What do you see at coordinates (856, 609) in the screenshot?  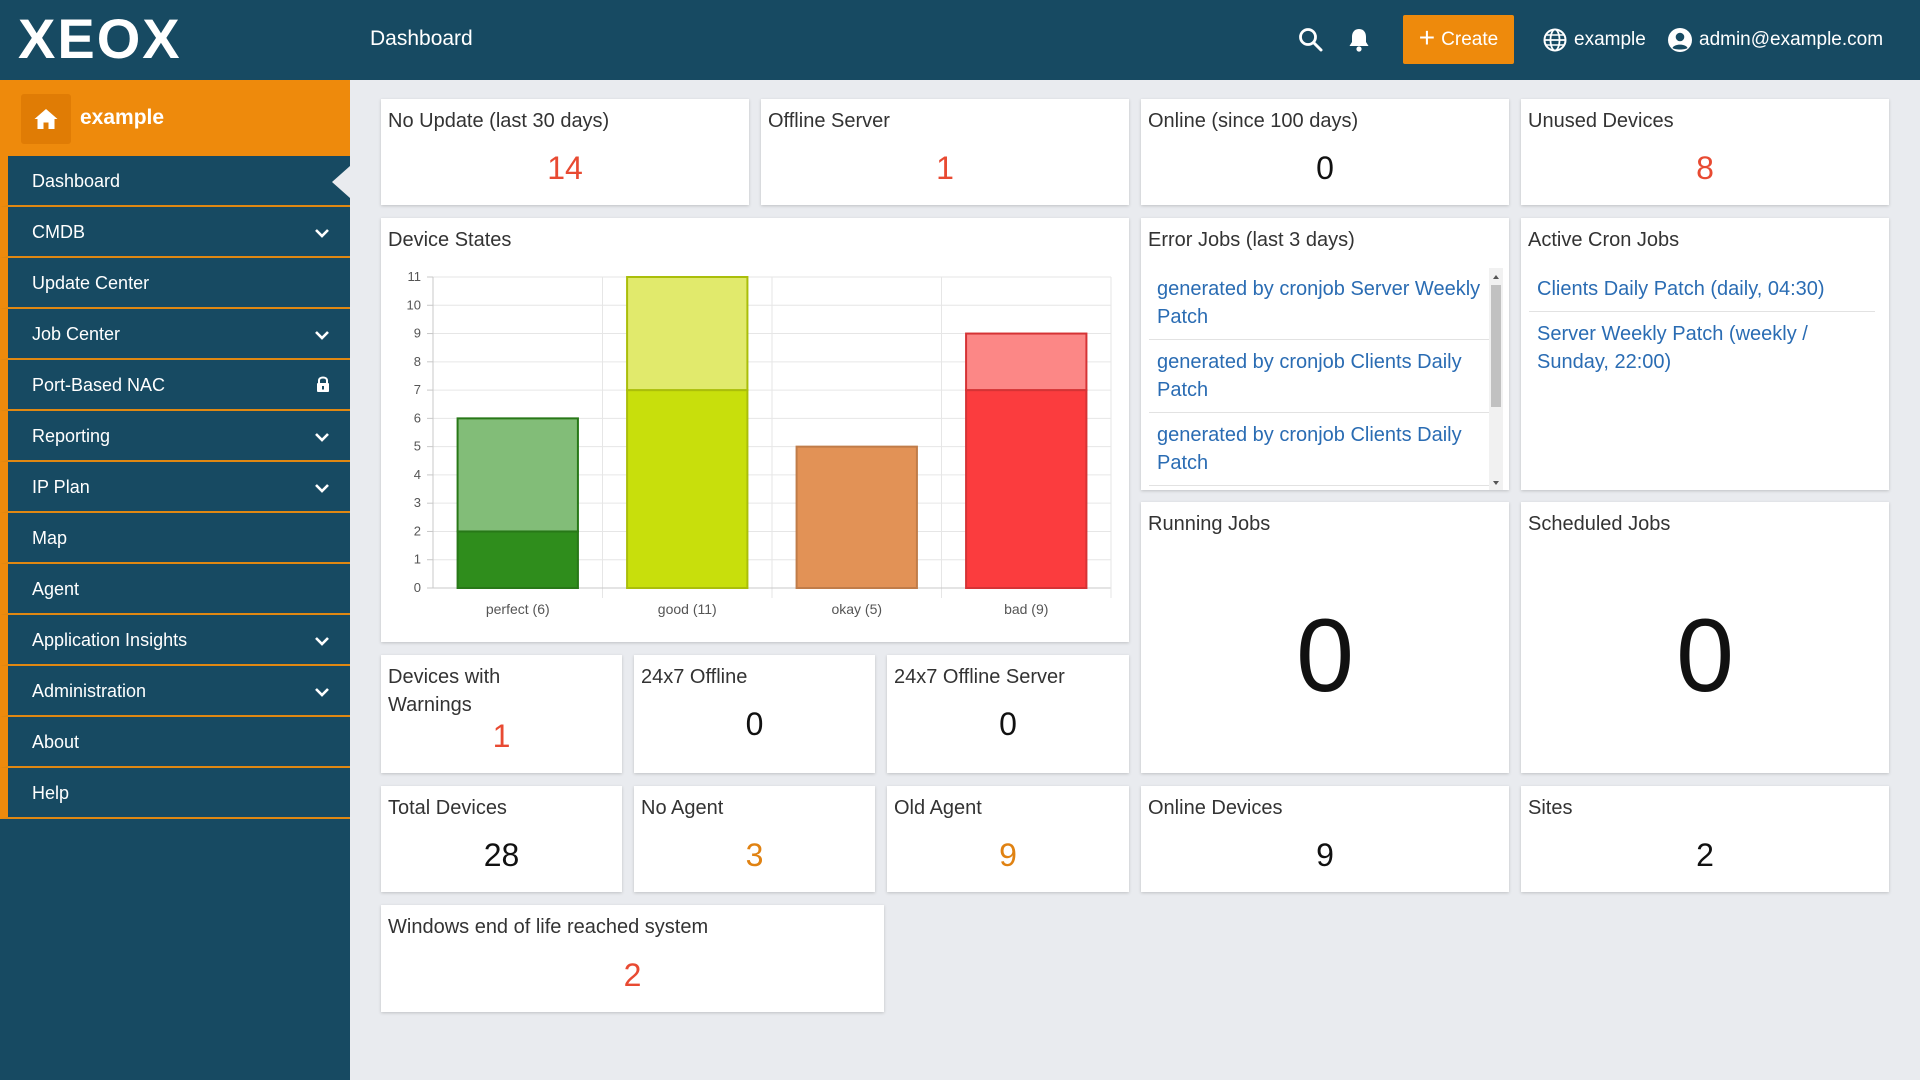 I see `x-tick-label: okay (5)` at bounding box center [856, 609].